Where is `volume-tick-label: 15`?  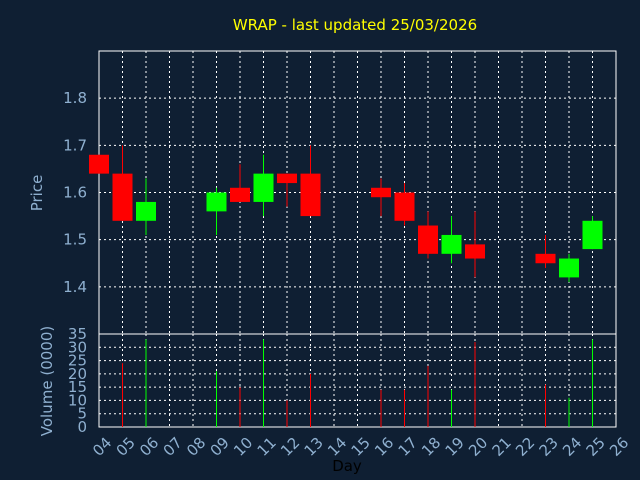 volume-tick-label: 15 is located at coordinates (77, 387).